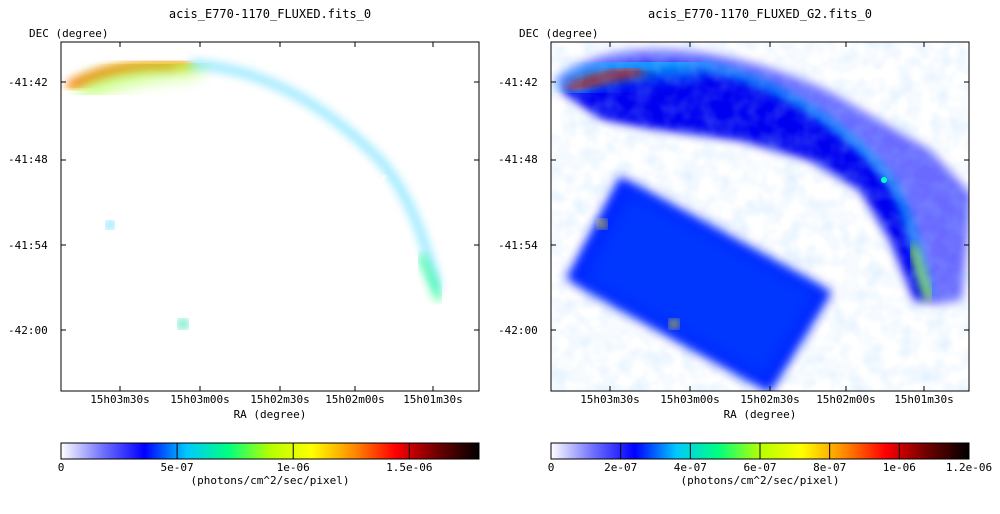  I want to click on chart-left-title: acis_E770-1170_FLUXED.fits_0, so click(270, 14).